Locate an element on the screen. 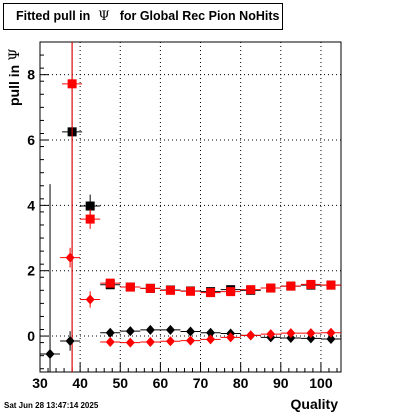 This screenshot has height=414, width=400. title-symbol: Ψ is located at coordinates (104, 16).